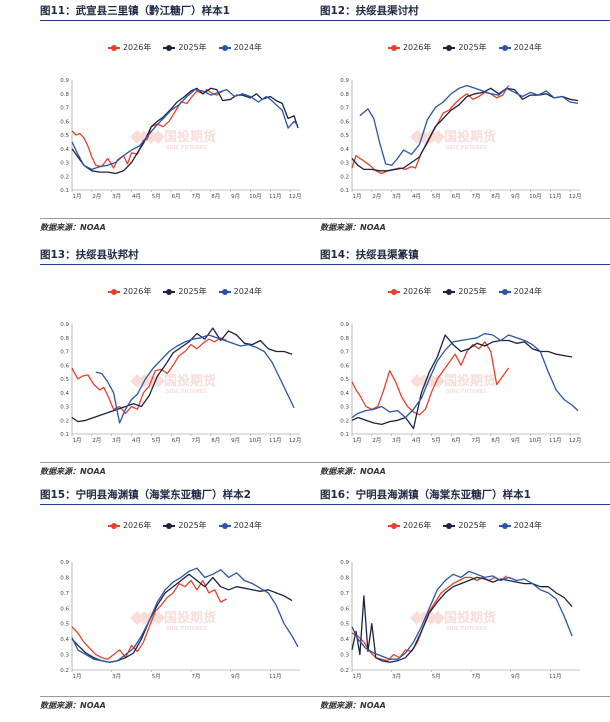  What do you see at coordinates (185, 11) in the screenshot?
I see `panel-title: 图11：武宣县三里镇（黔江糖厂）样本1` at bounding box center [185, 11].